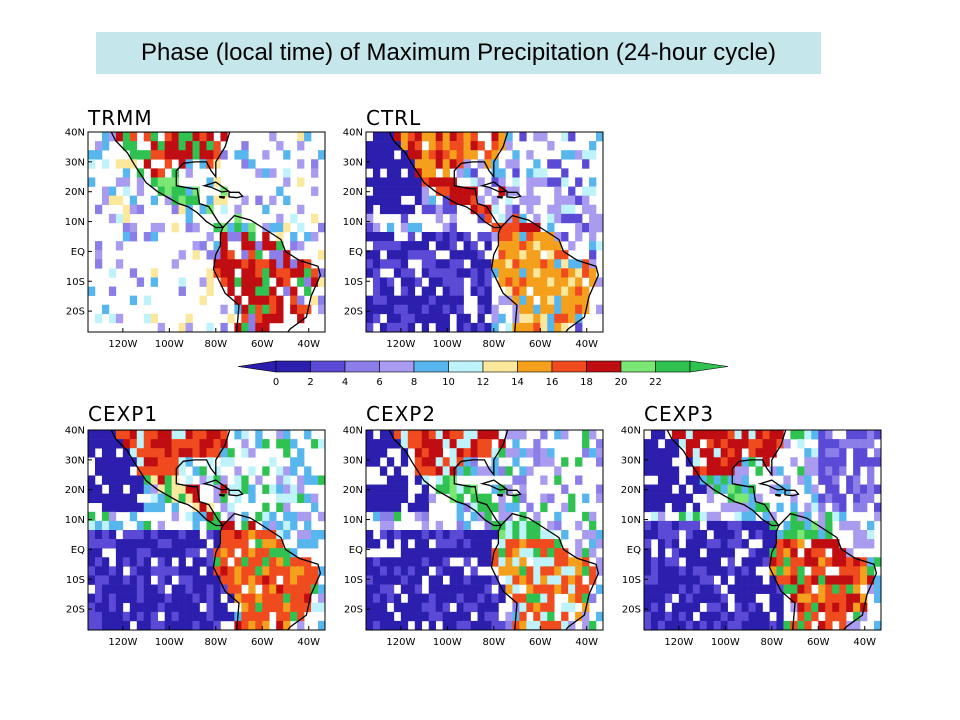  I want to click on coastline, so click(494, 530).